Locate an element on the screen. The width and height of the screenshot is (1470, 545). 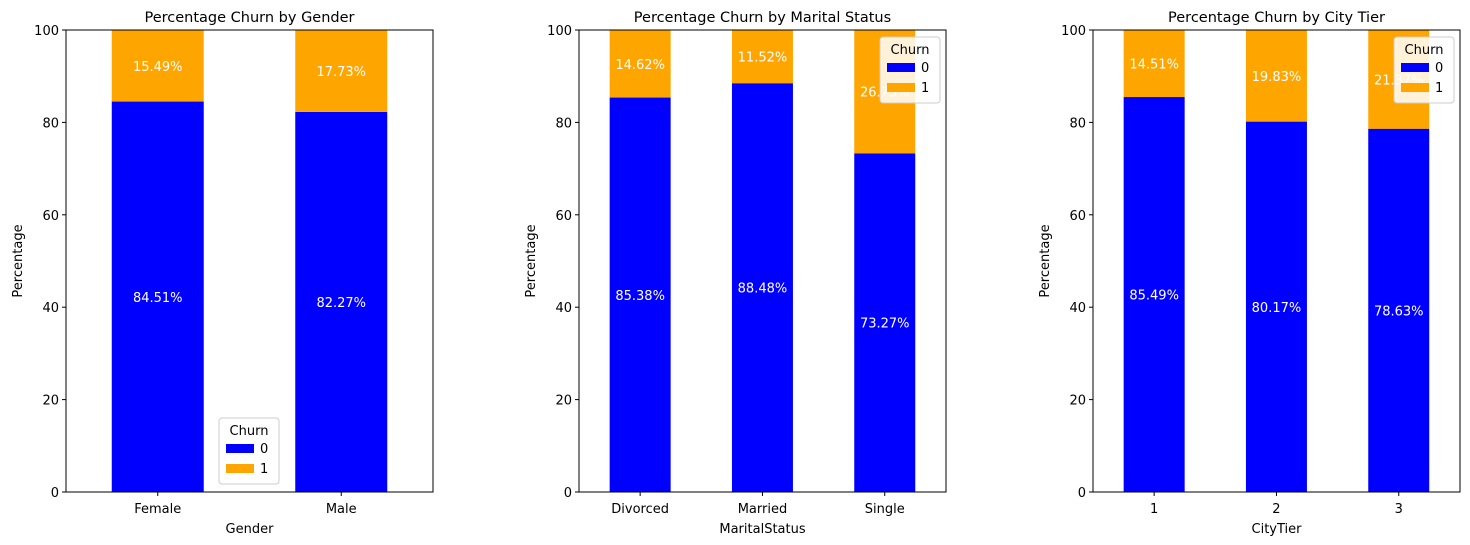
bar-label: 17.73% is located at coordinates (341, 72).